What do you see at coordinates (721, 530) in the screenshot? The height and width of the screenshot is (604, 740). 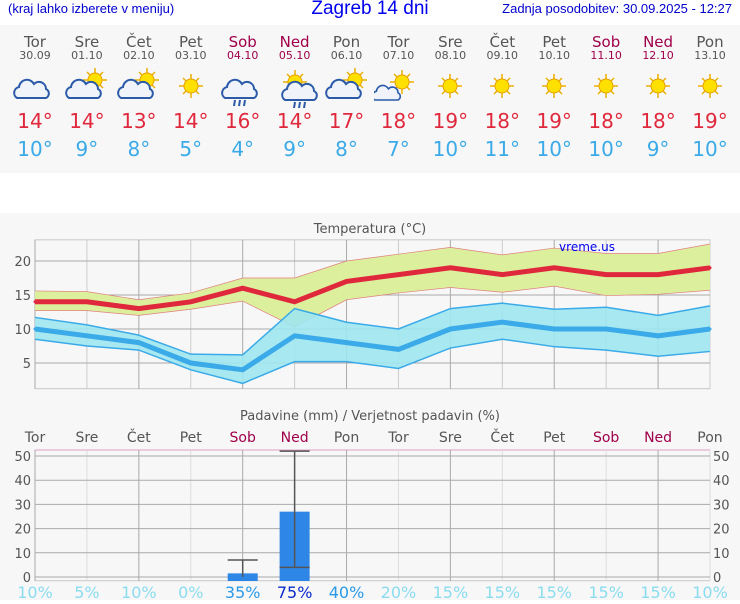 I see `y-tick-label-right: 20` at bounding box center [721, 530].